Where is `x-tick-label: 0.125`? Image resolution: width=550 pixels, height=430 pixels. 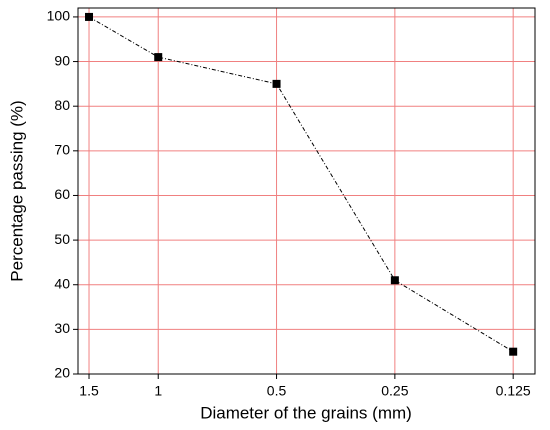 x-tick-label: 0.125 is located at coordinates (513, 391).